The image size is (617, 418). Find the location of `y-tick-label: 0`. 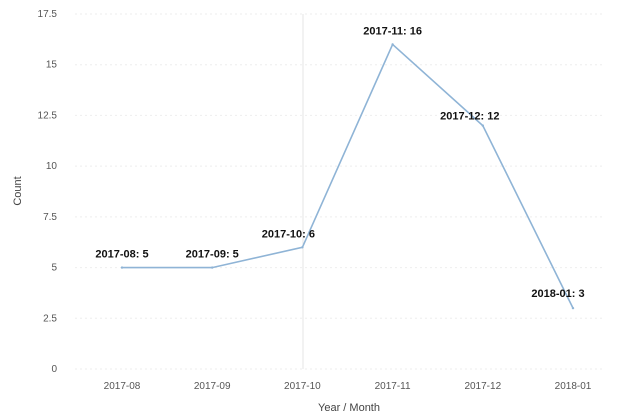

y-tick-label: 0 is located at coordinates (54, 369).